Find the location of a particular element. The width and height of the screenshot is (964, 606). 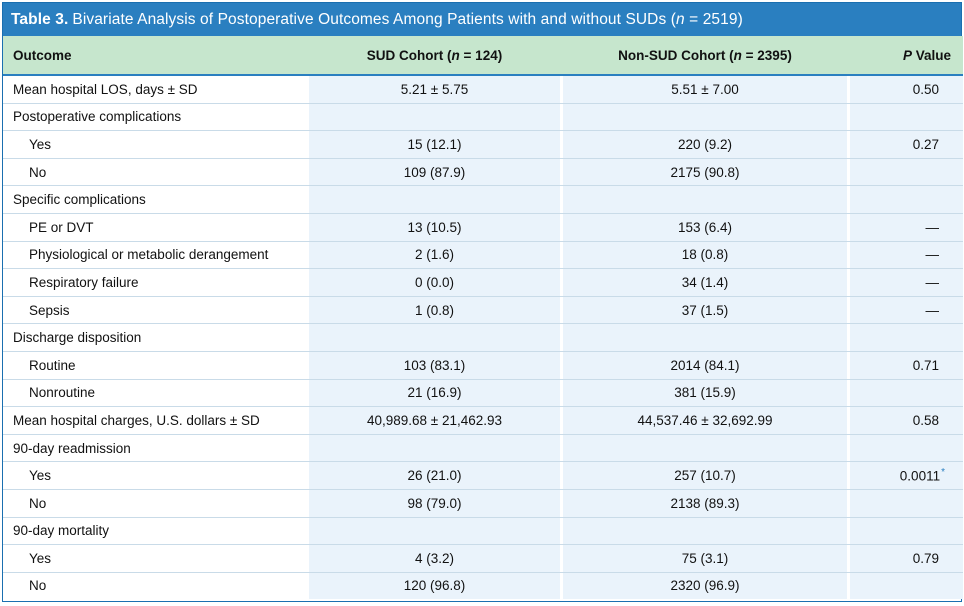

sud-cohort-cell: 13 (10.5) is located at coordinates (434, 227).